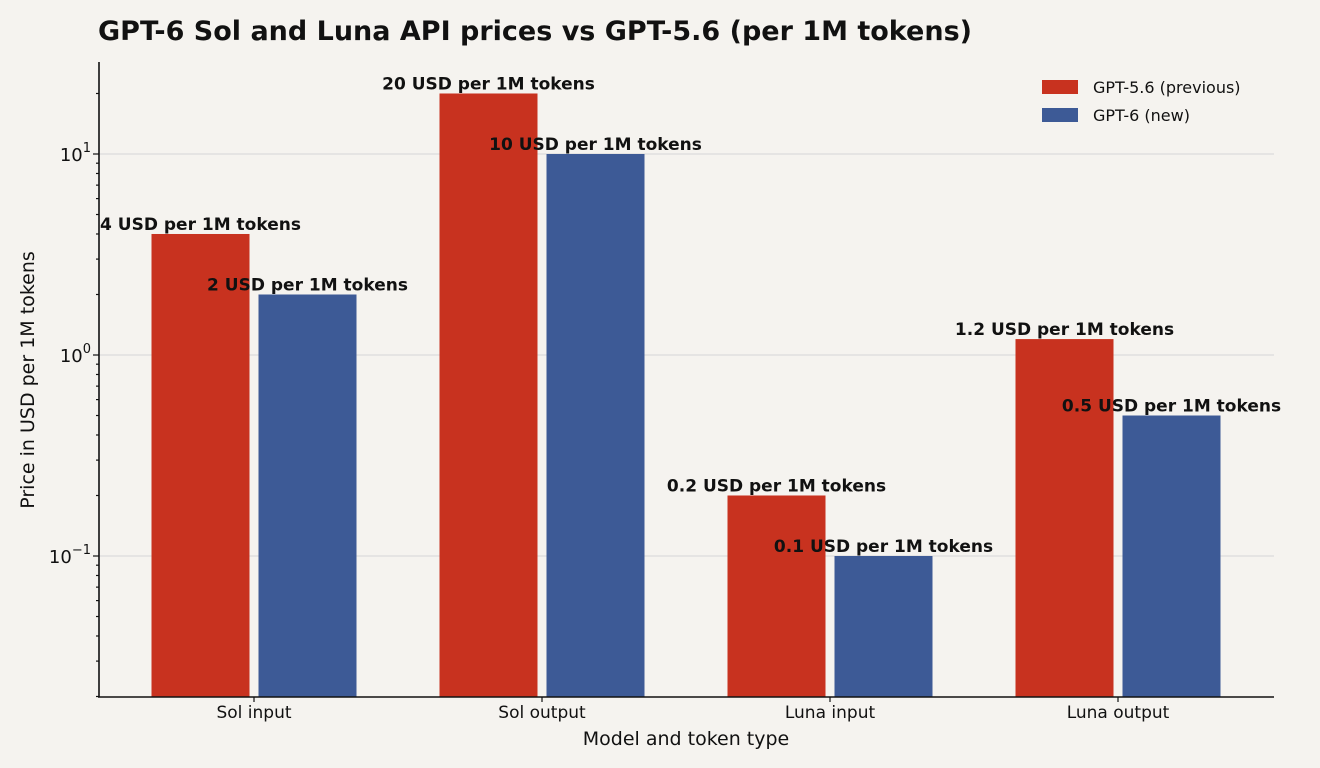 This screenshot has height=768, width=1320. I want to click on x-tick-label-1: Sol output, so click(542, 713).